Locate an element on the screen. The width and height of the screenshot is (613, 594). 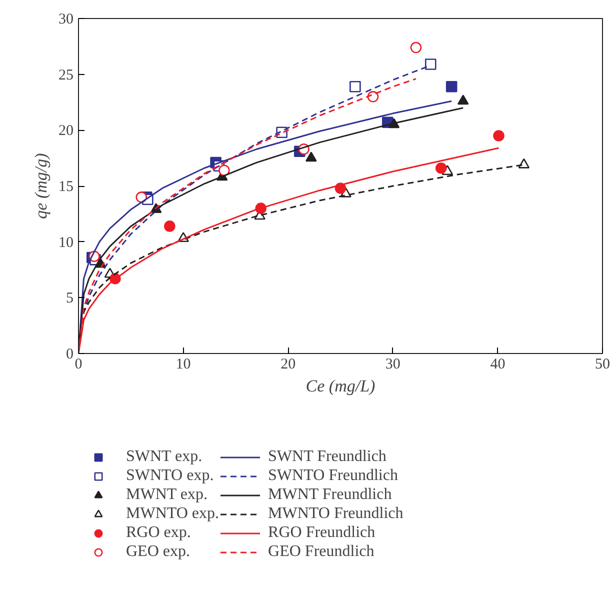
y-tick-label: 15 is located at coordinates (66, 187).